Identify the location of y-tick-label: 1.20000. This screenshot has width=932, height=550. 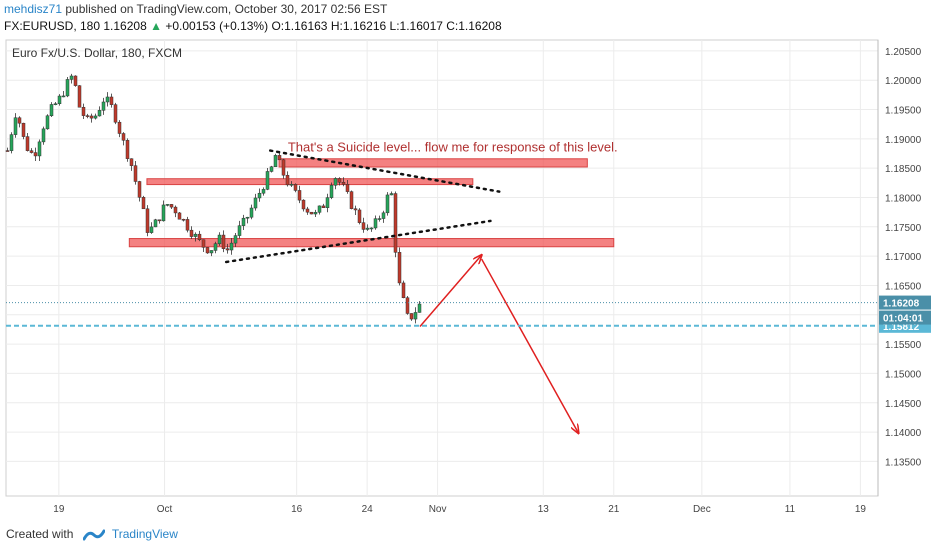
(903, 81).